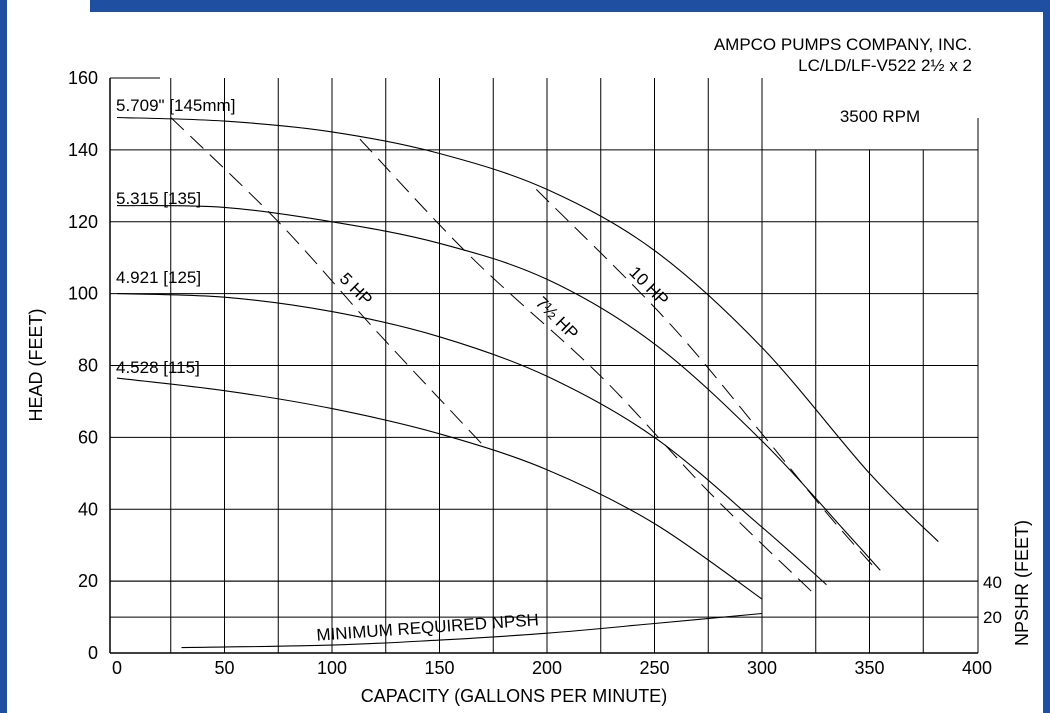 Image resolution: width=1050 pixels, height=713 pixels. Describe the element at coordinates (648, 286) in the screenshot. I see `hp-label-10: 10 HP` at that location.